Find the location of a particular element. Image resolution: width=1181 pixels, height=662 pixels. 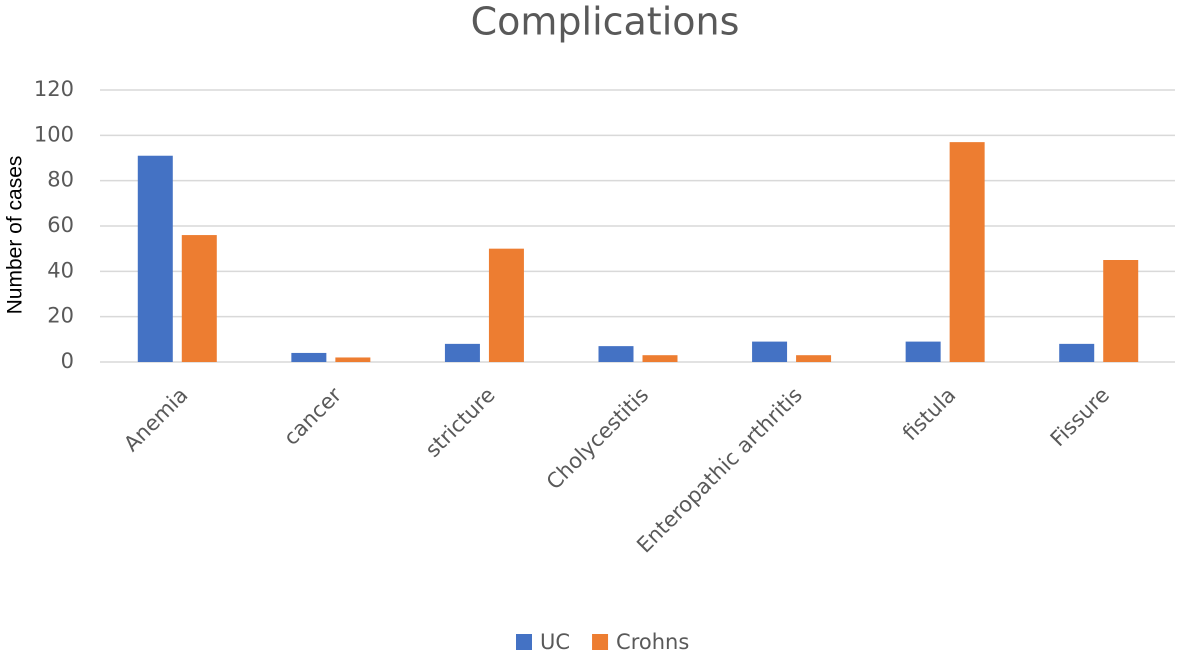

y-tick-label: 80 is located at coordinates (60, 180).